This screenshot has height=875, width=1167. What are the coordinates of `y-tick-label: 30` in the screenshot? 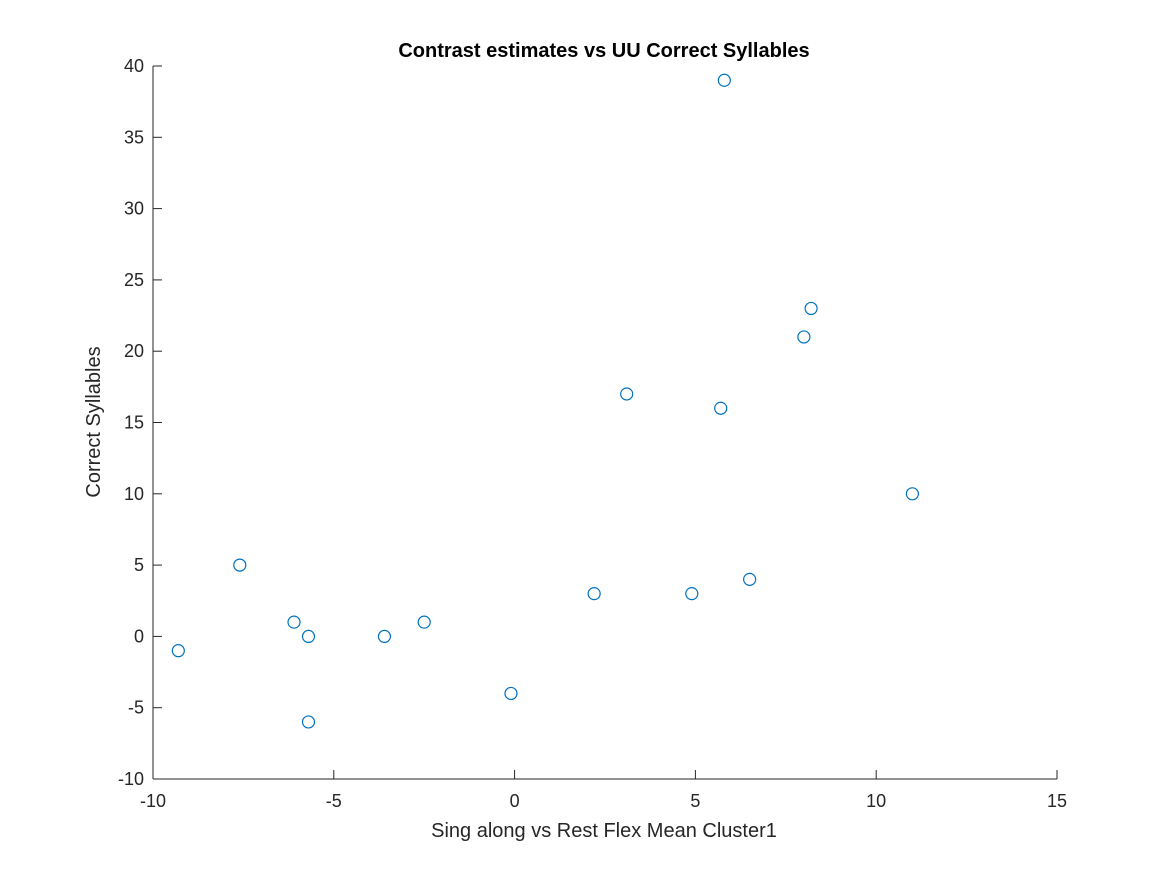 It's located at (134, 209).